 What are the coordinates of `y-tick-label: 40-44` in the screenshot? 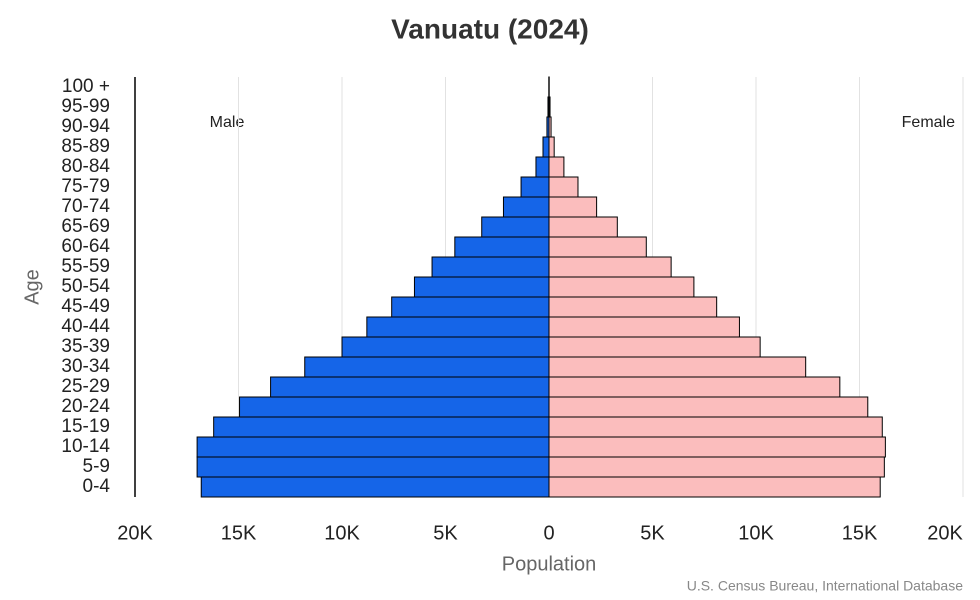 It's located at (85, 326).